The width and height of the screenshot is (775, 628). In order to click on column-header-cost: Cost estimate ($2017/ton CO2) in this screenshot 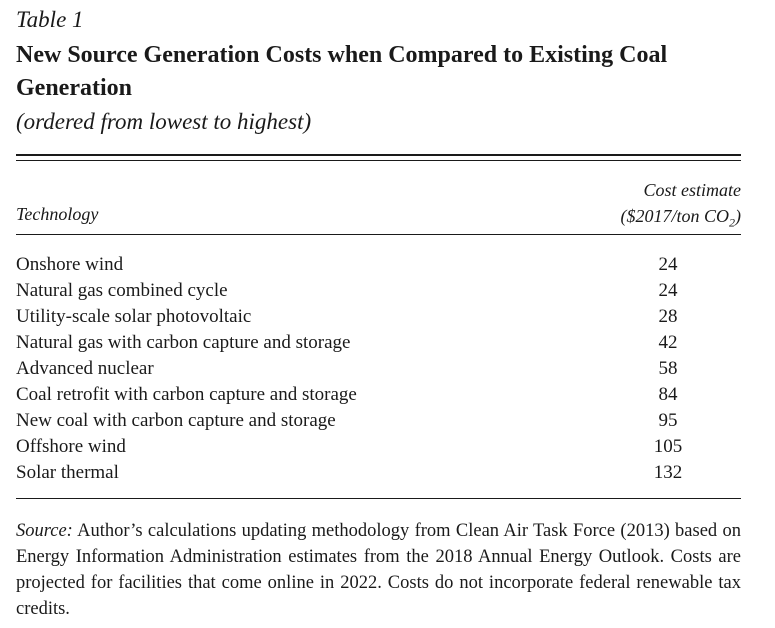, I will do `click(641, 206)`.